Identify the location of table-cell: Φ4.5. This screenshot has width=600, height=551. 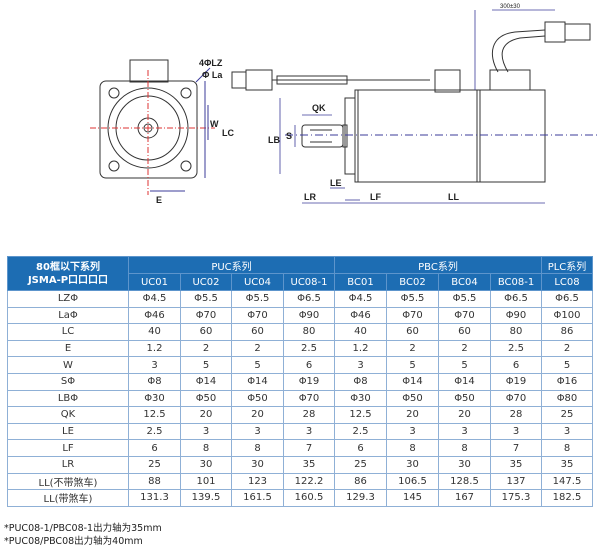
(360, 299).